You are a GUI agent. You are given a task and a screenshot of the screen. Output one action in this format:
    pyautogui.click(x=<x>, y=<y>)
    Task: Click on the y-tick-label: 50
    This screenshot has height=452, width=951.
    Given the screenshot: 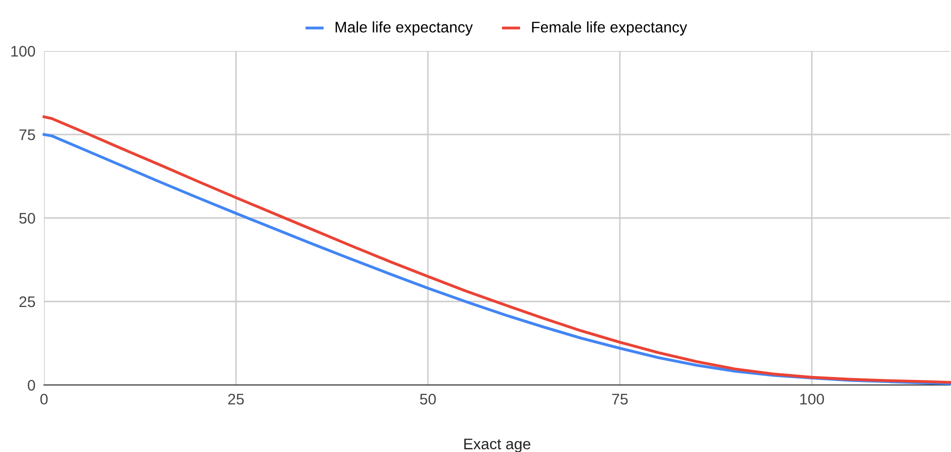 What is the action you would take?
    pyautogui.click(x=27, y=218)
    